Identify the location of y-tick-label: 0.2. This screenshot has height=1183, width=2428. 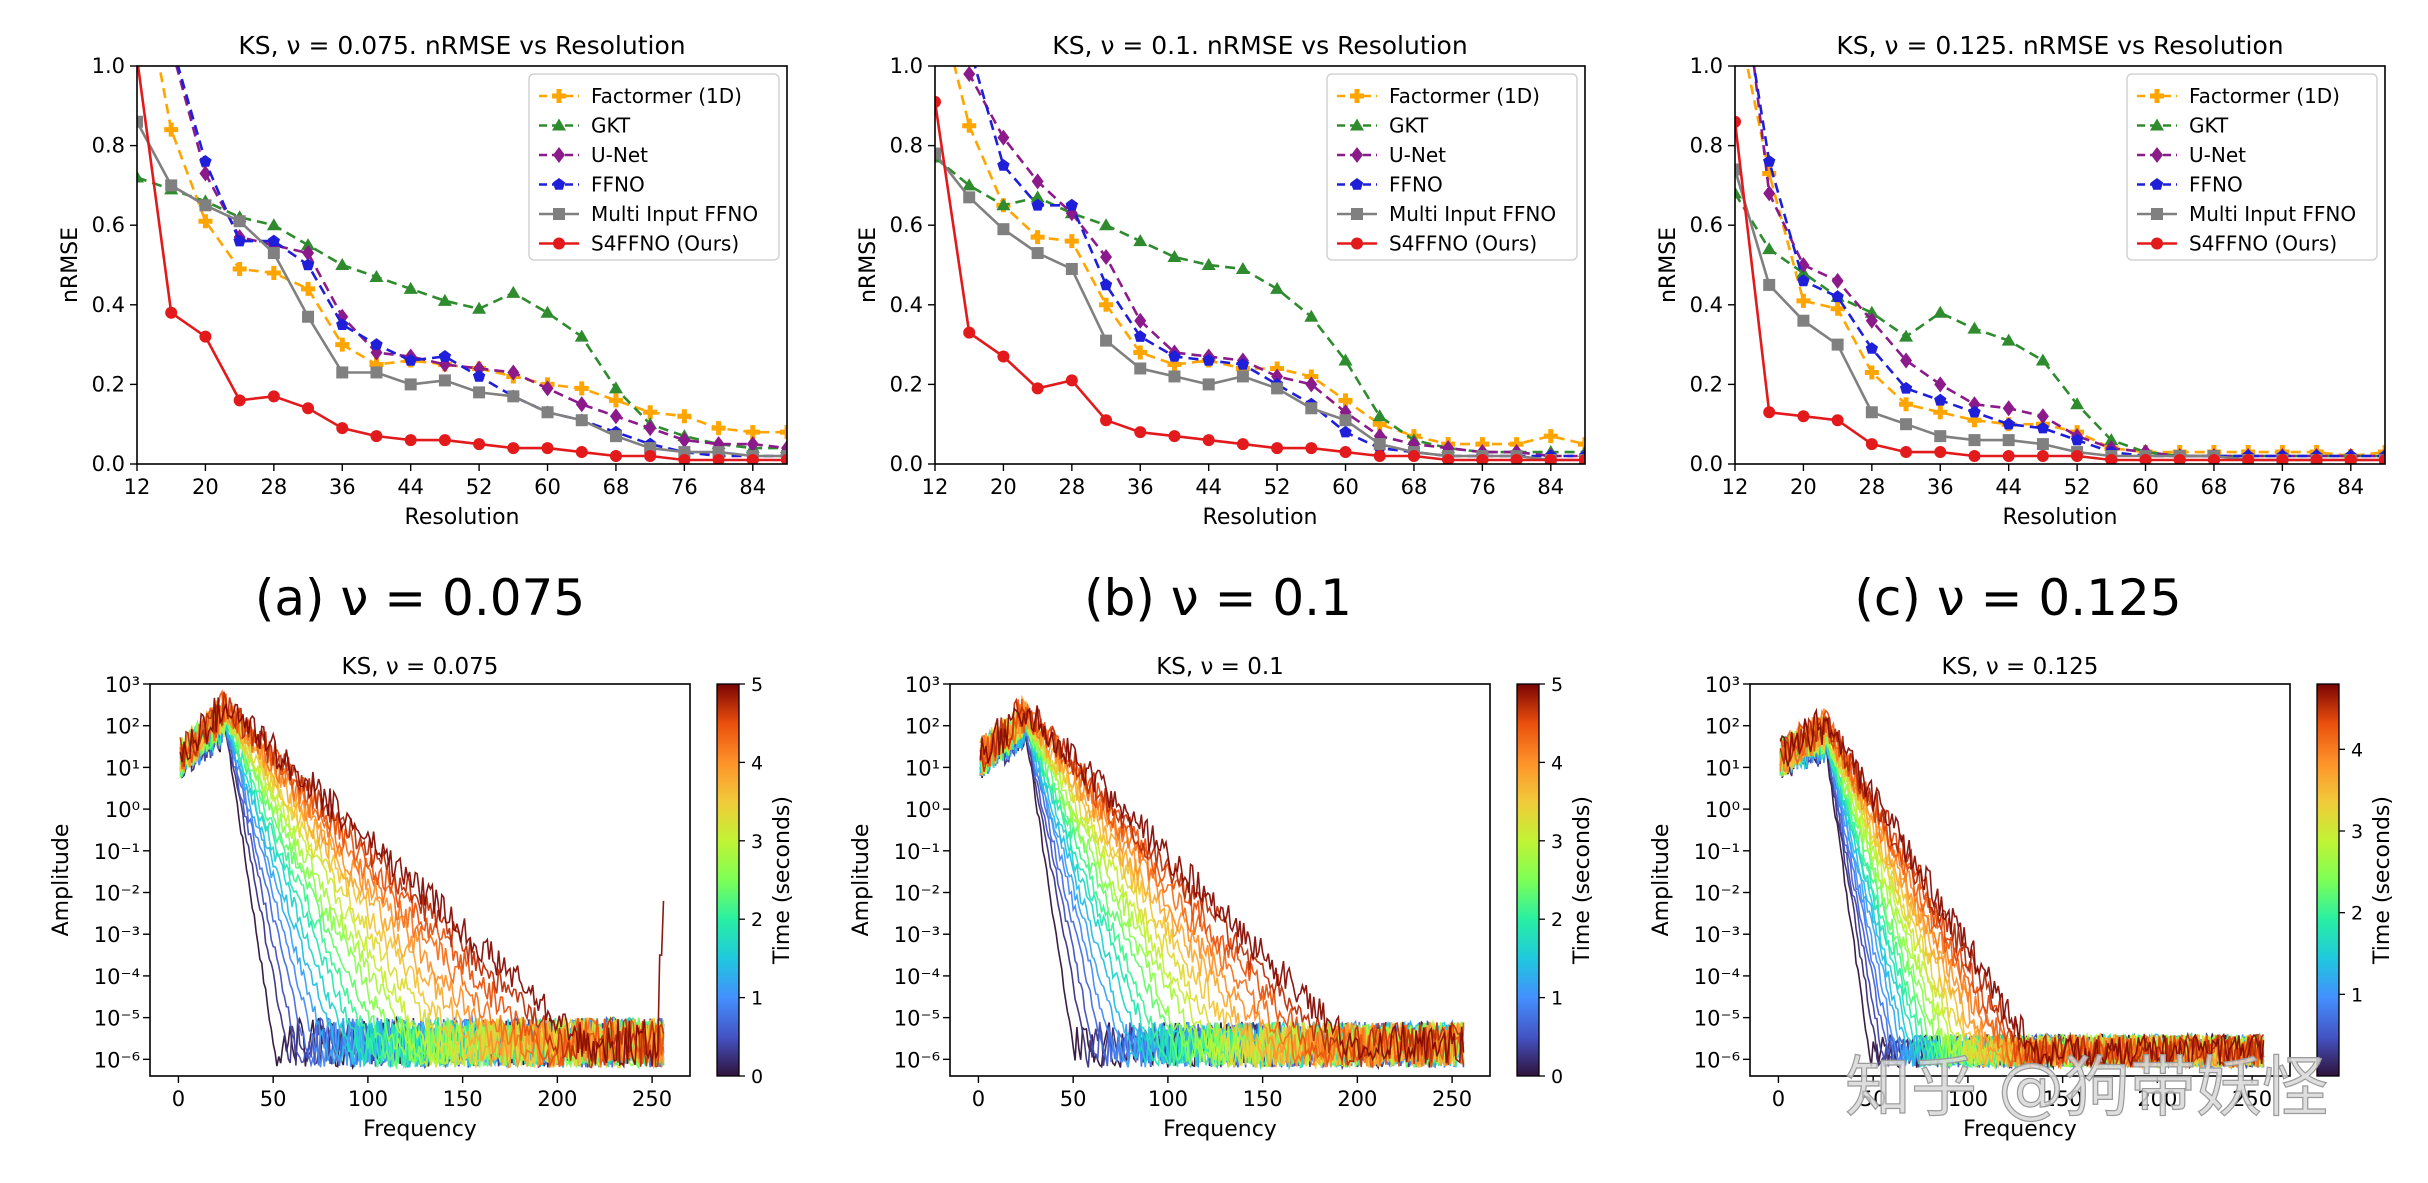
(906, 384).